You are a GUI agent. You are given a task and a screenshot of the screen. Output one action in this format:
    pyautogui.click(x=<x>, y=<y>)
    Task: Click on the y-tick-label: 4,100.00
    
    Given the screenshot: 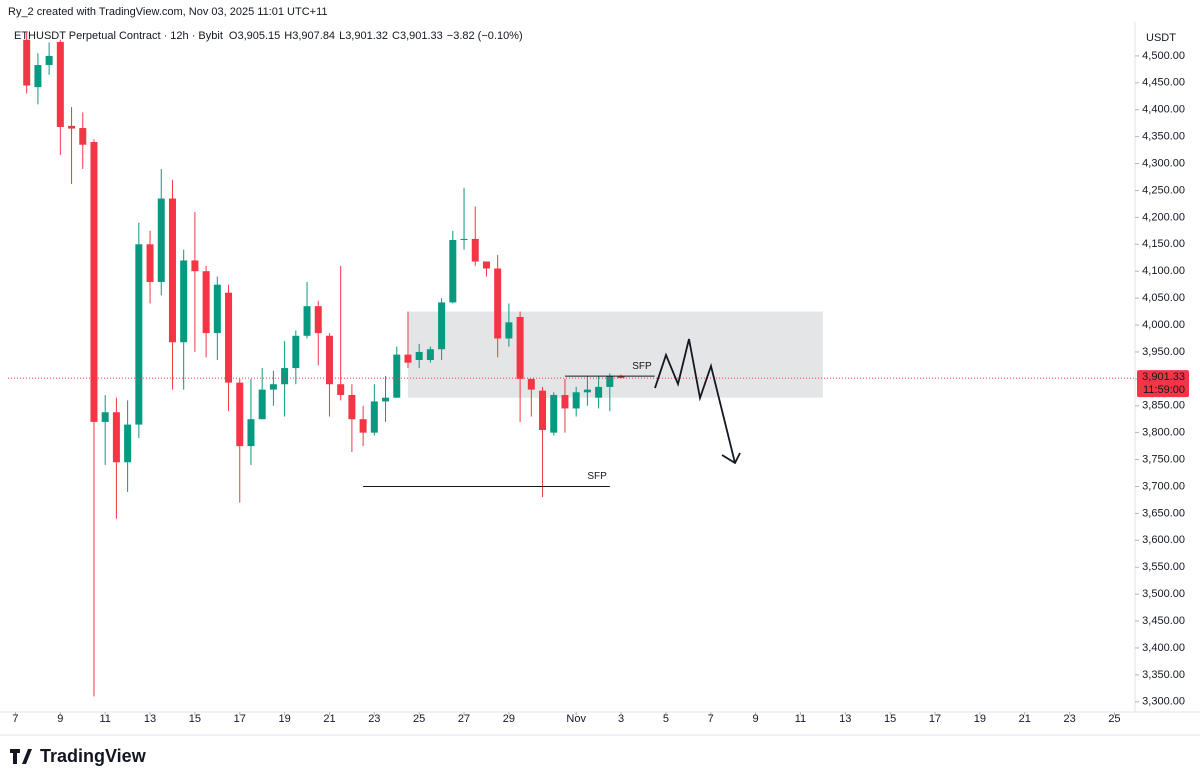 What is the action you would take?
    pyautogui.click(x=1163, y=271)
    